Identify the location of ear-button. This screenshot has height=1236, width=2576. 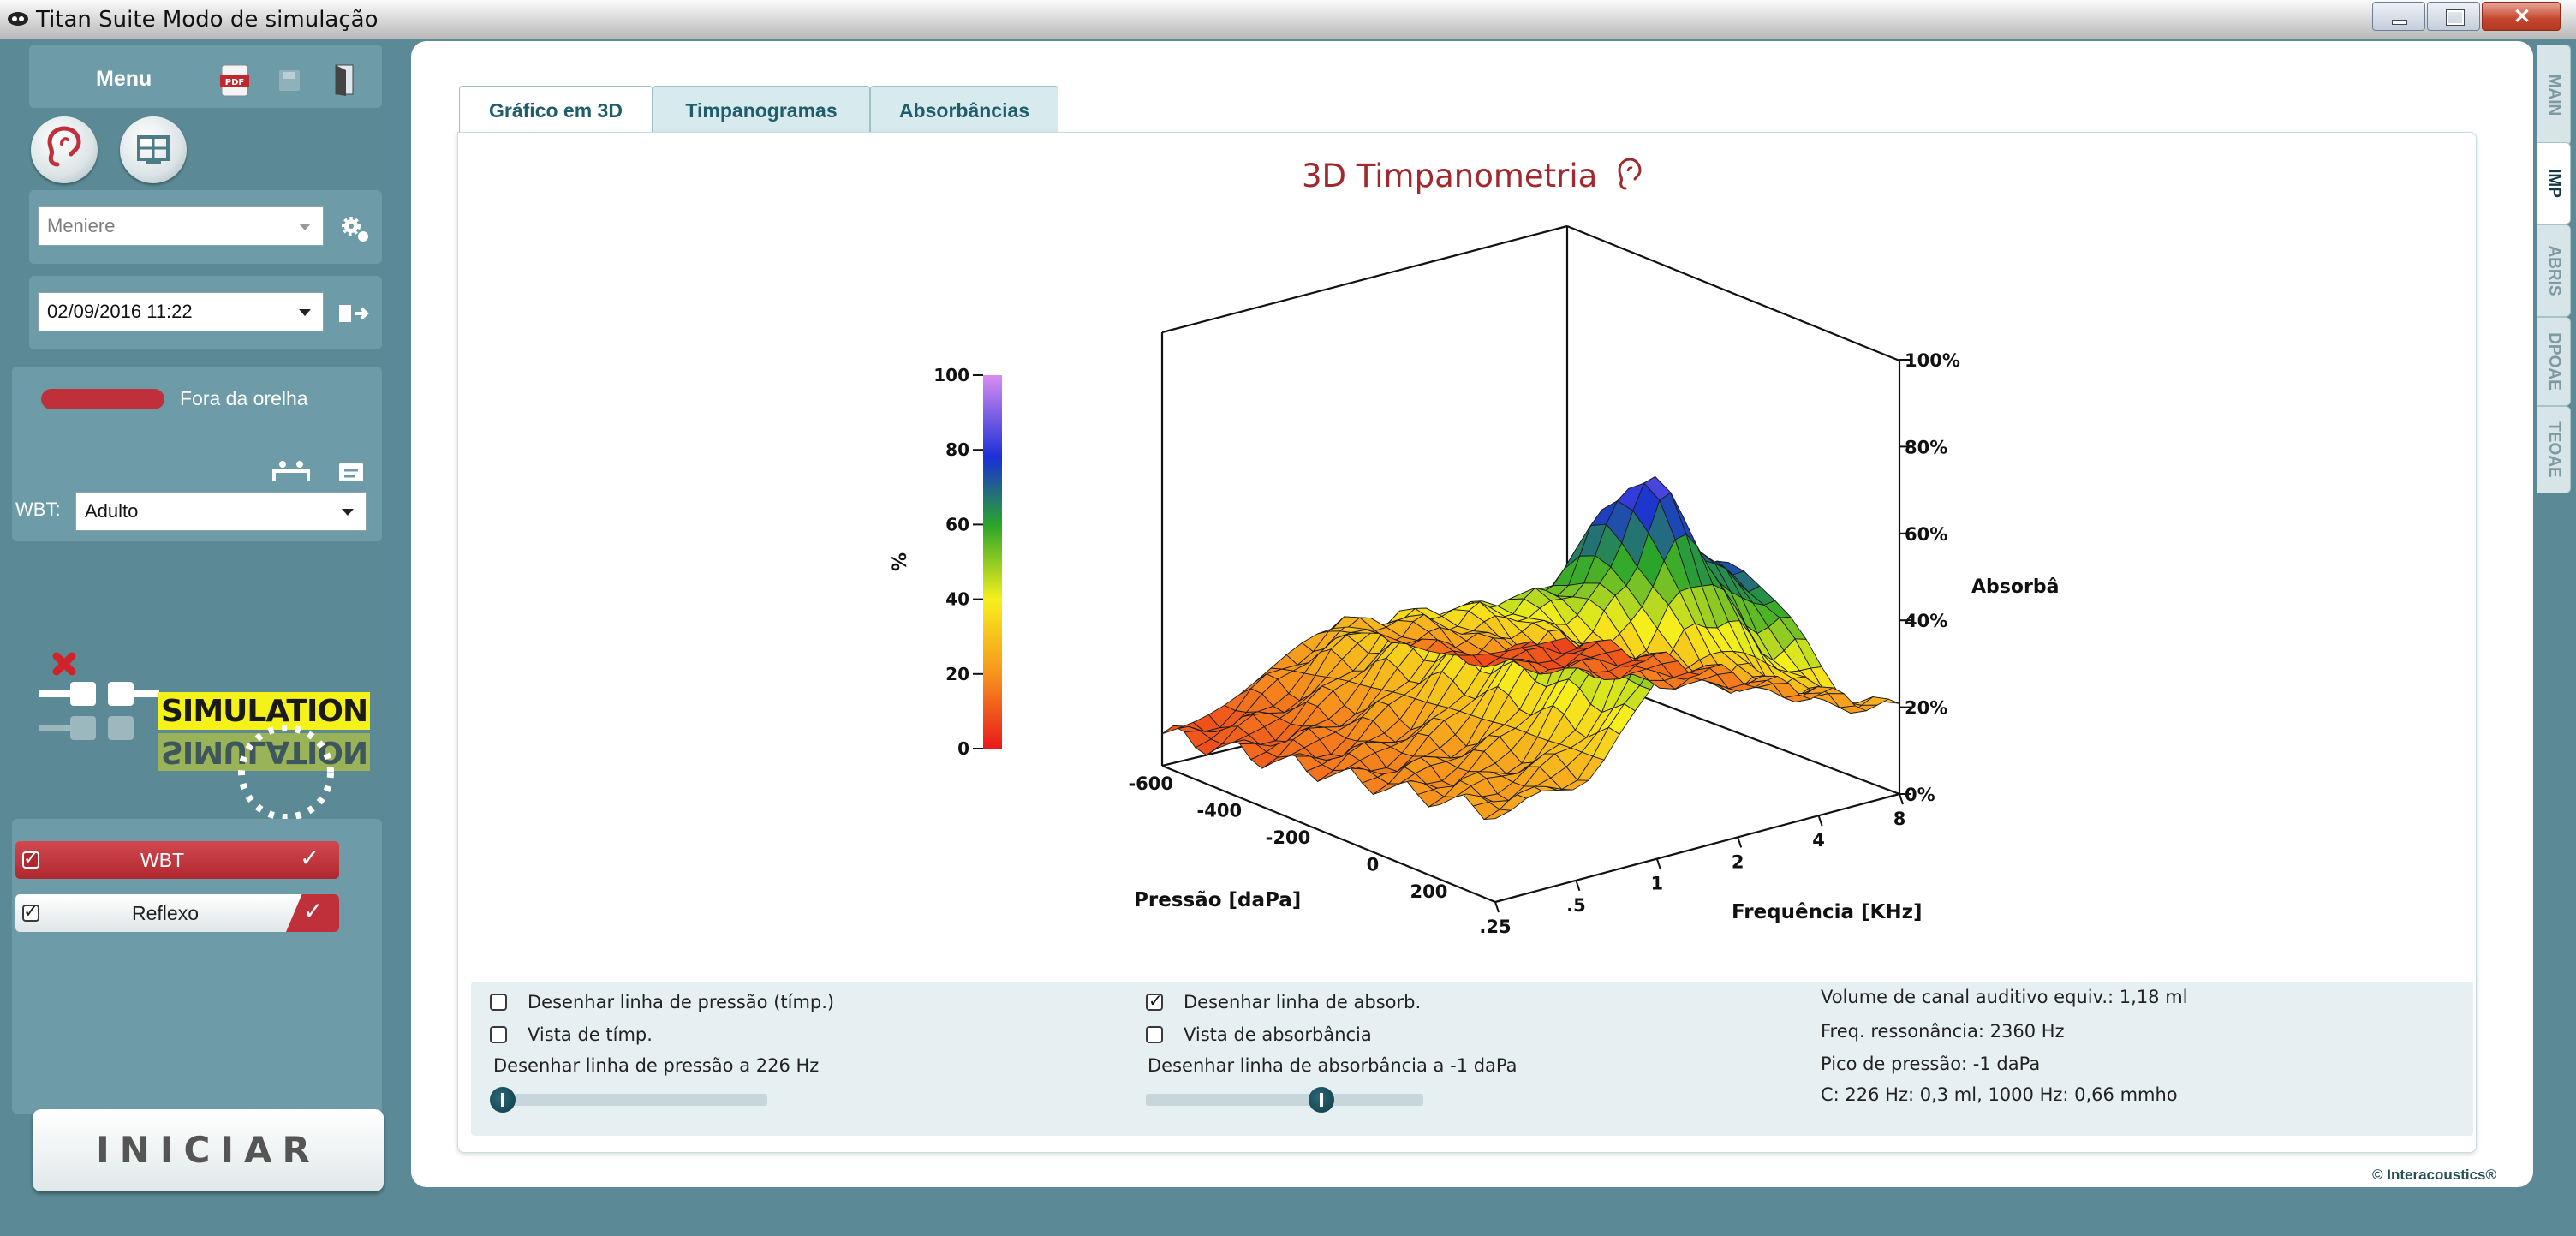
(64, 149).